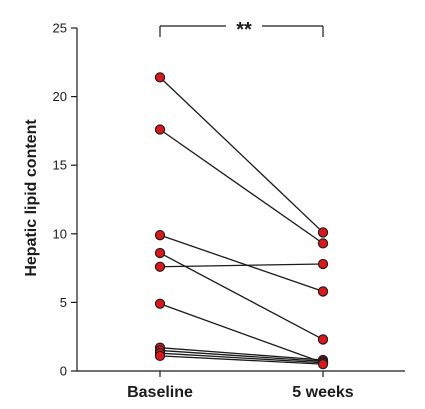 The width and height of the screenshot is (425, 409). What do you see at coordinates (60, 165) in the screenshot?
I see `y-tick-label: 15` at bounding box center [60, 165].